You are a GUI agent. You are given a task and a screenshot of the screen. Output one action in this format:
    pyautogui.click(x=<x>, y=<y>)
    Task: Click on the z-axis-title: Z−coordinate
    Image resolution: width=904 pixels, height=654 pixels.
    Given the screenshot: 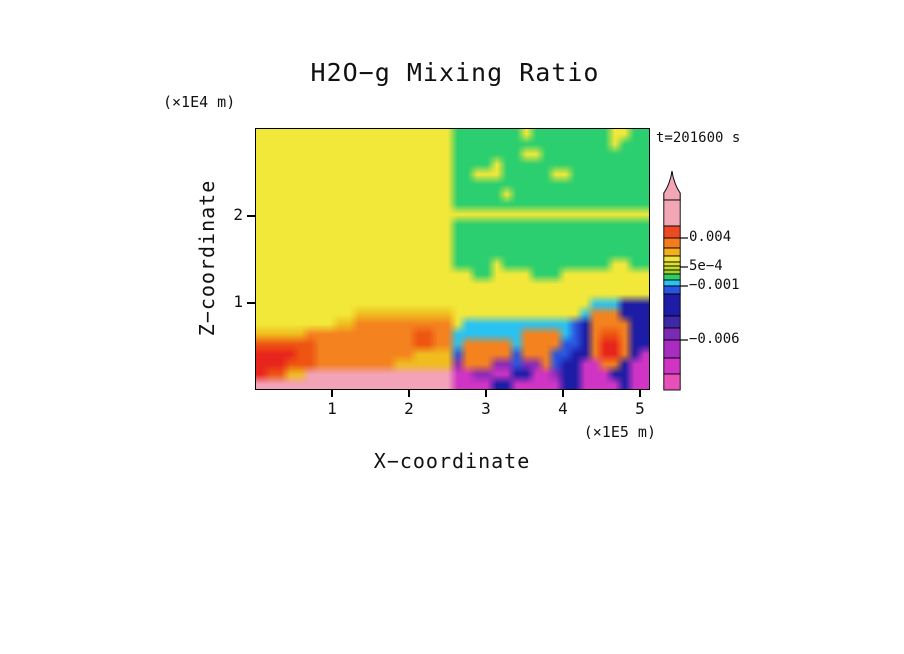 What is the action you would take?
    pyautogui.click(x=207, y=258)
    